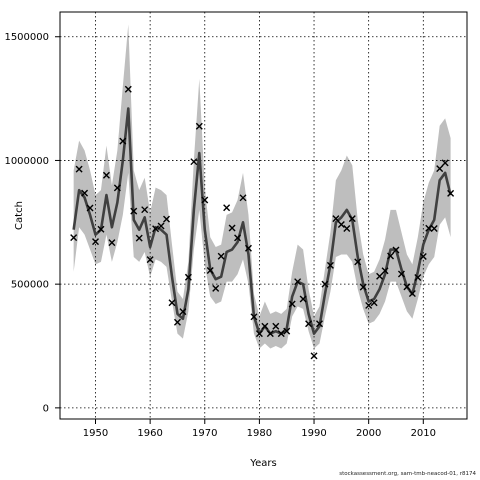  Describe the element at coordinates (149, 433) in the screenshot. I see `x-tick-label: 1960` at that location.